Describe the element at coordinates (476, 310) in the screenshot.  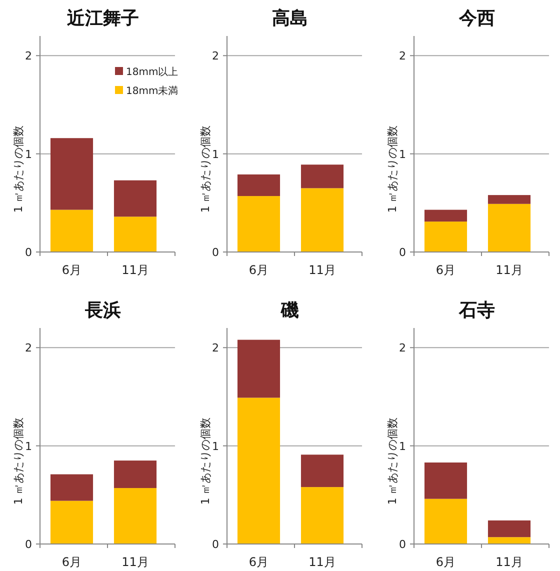
I see `chart-title: 石寺` at that location.